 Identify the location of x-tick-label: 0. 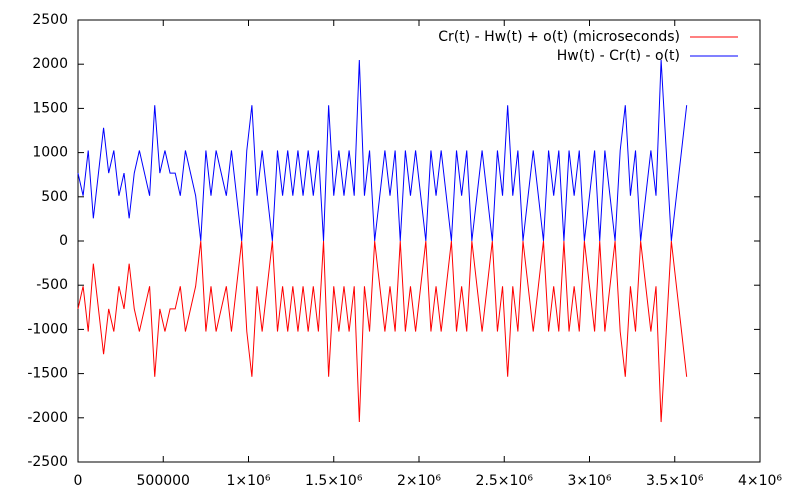
(78, 481).